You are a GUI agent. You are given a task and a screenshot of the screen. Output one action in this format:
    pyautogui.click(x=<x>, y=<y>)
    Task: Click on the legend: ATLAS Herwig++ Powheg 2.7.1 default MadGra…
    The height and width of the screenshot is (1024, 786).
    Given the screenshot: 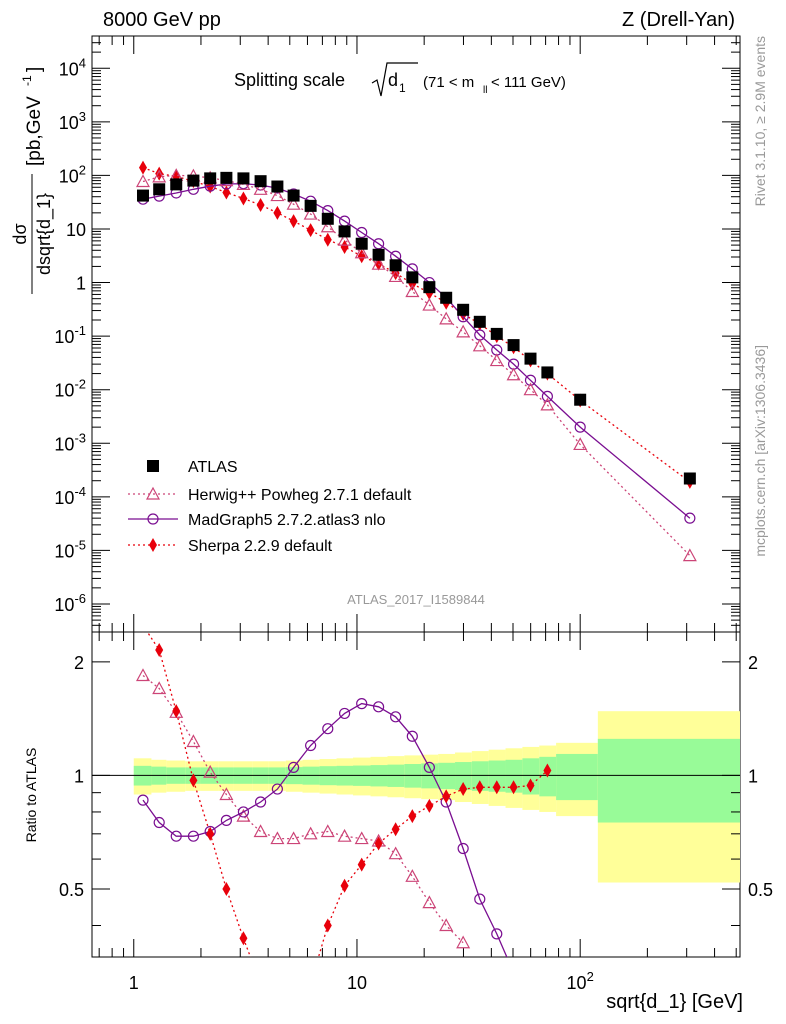 What is the action you would take?
    pyautogui.click(x=270, y=507)
    